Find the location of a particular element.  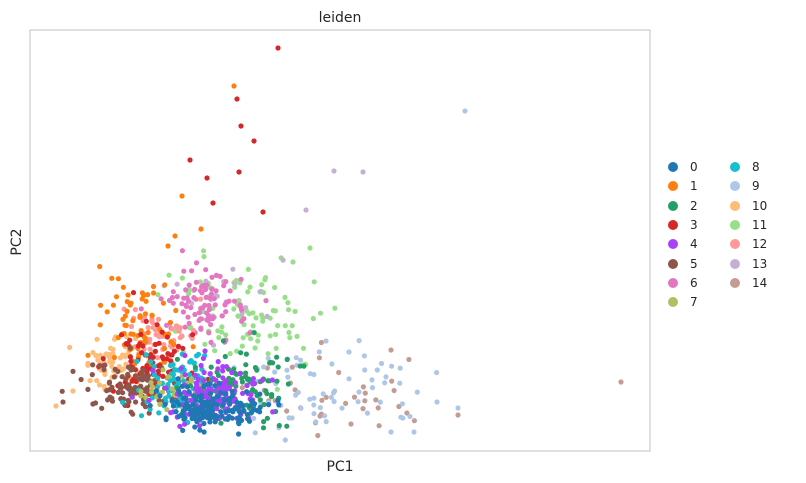

legend-item: 2 is located at coordinates (683, 206).